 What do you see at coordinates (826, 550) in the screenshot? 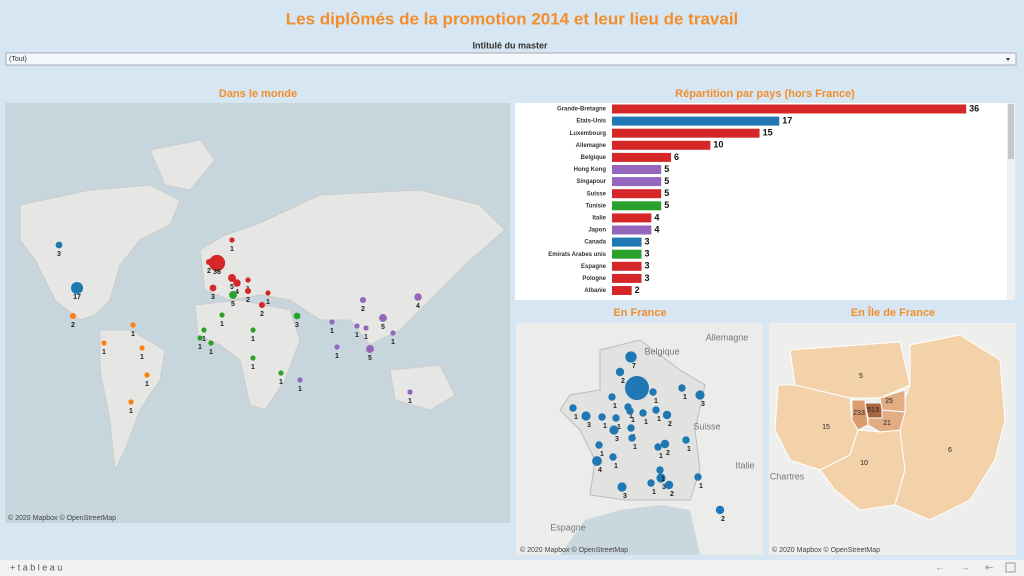
I see `attribution: © 2020 Mapbox © OpenStreetMap` at bounding box center [826, 550].